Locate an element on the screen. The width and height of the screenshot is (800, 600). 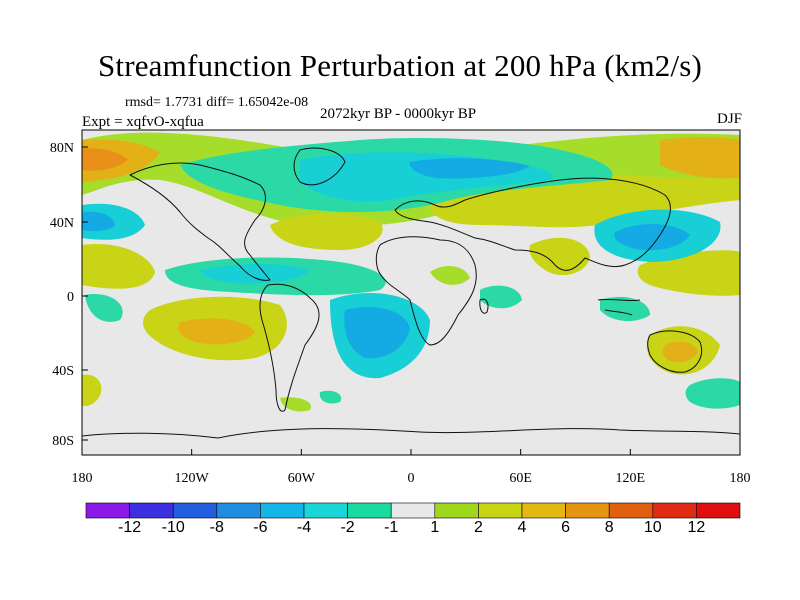
experiment-label: Expt = xqfvO-xqfua is located at coordinates (143, 122).